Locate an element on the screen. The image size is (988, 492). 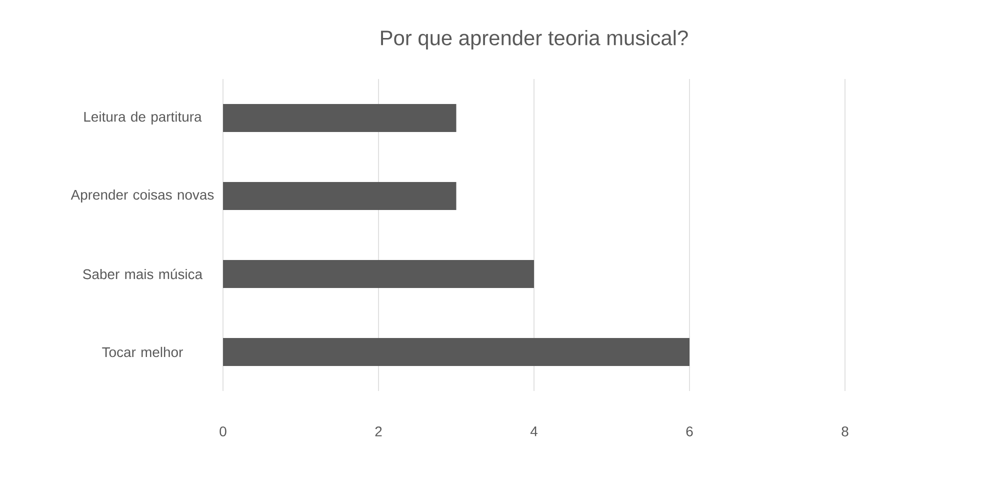
x-tick-label: 2 is located at coordinates (378, 431).